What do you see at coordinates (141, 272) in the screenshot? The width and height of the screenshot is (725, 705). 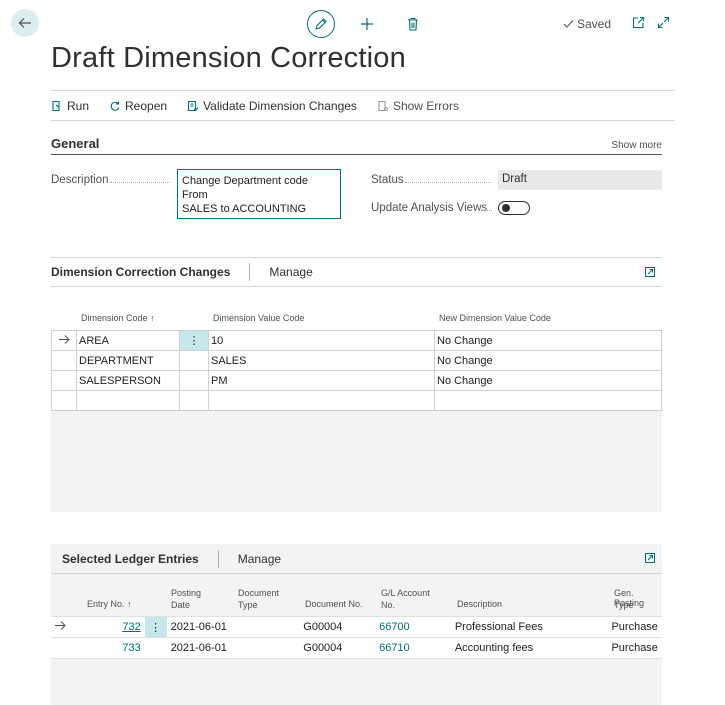 I see `dimension-changes-title: Dimension Correction Changes` at bounding box center [141, 272].